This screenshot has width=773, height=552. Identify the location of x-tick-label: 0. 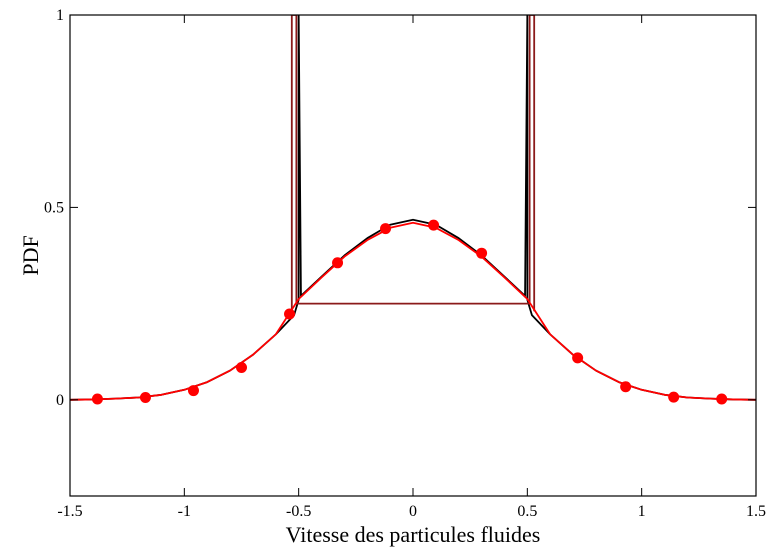
(413, 511).